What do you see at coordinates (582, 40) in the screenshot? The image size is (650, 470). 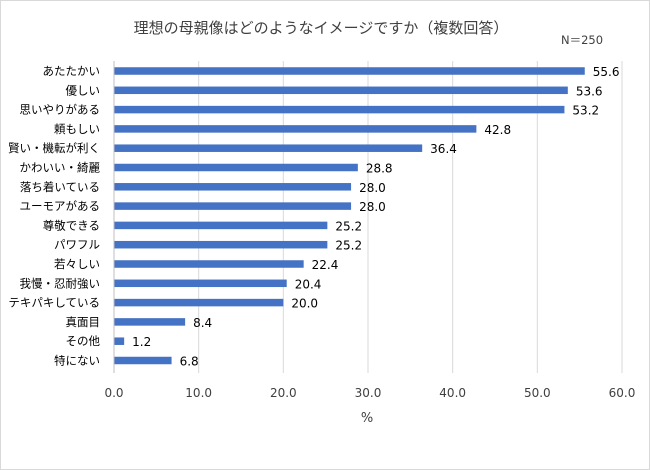 I see `sample-size-note: N＝250` at bounding box center [582, 40].